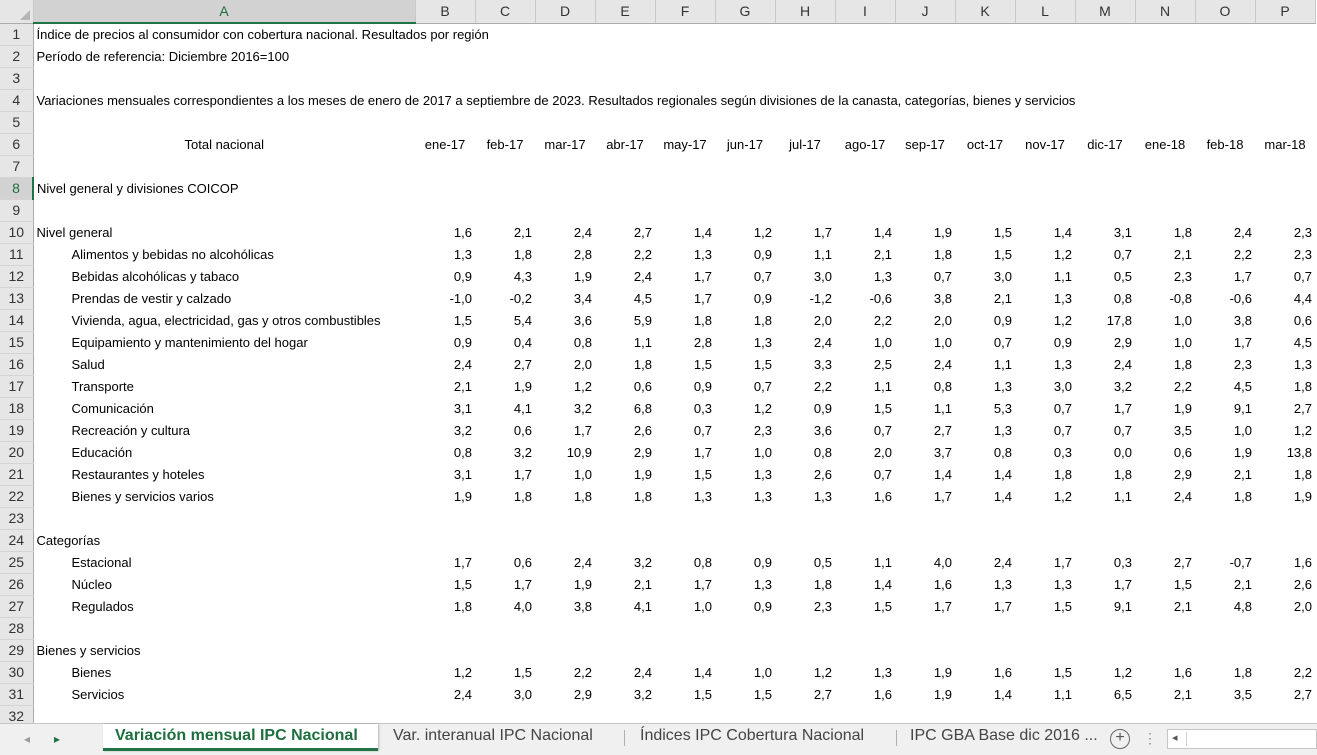  Describe the element at coordinates (880, 298) in the screenshot. I see `value-cell: -0,6` at that location.